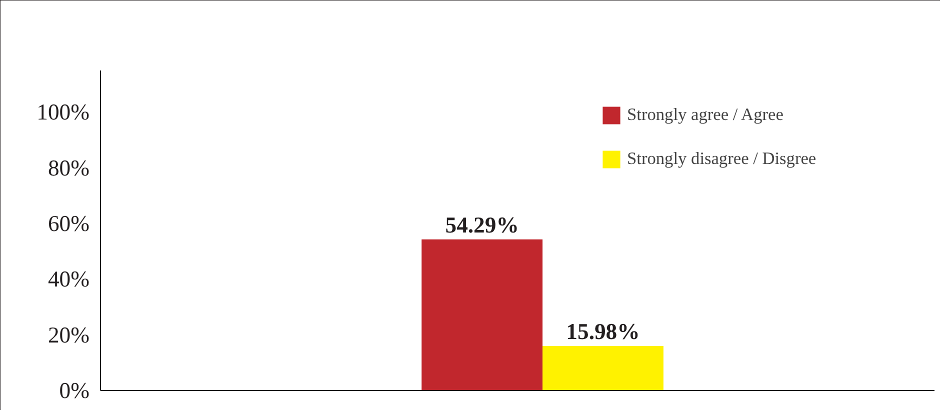  I want to click on y-tick-label: 60%, so click(69, 223).